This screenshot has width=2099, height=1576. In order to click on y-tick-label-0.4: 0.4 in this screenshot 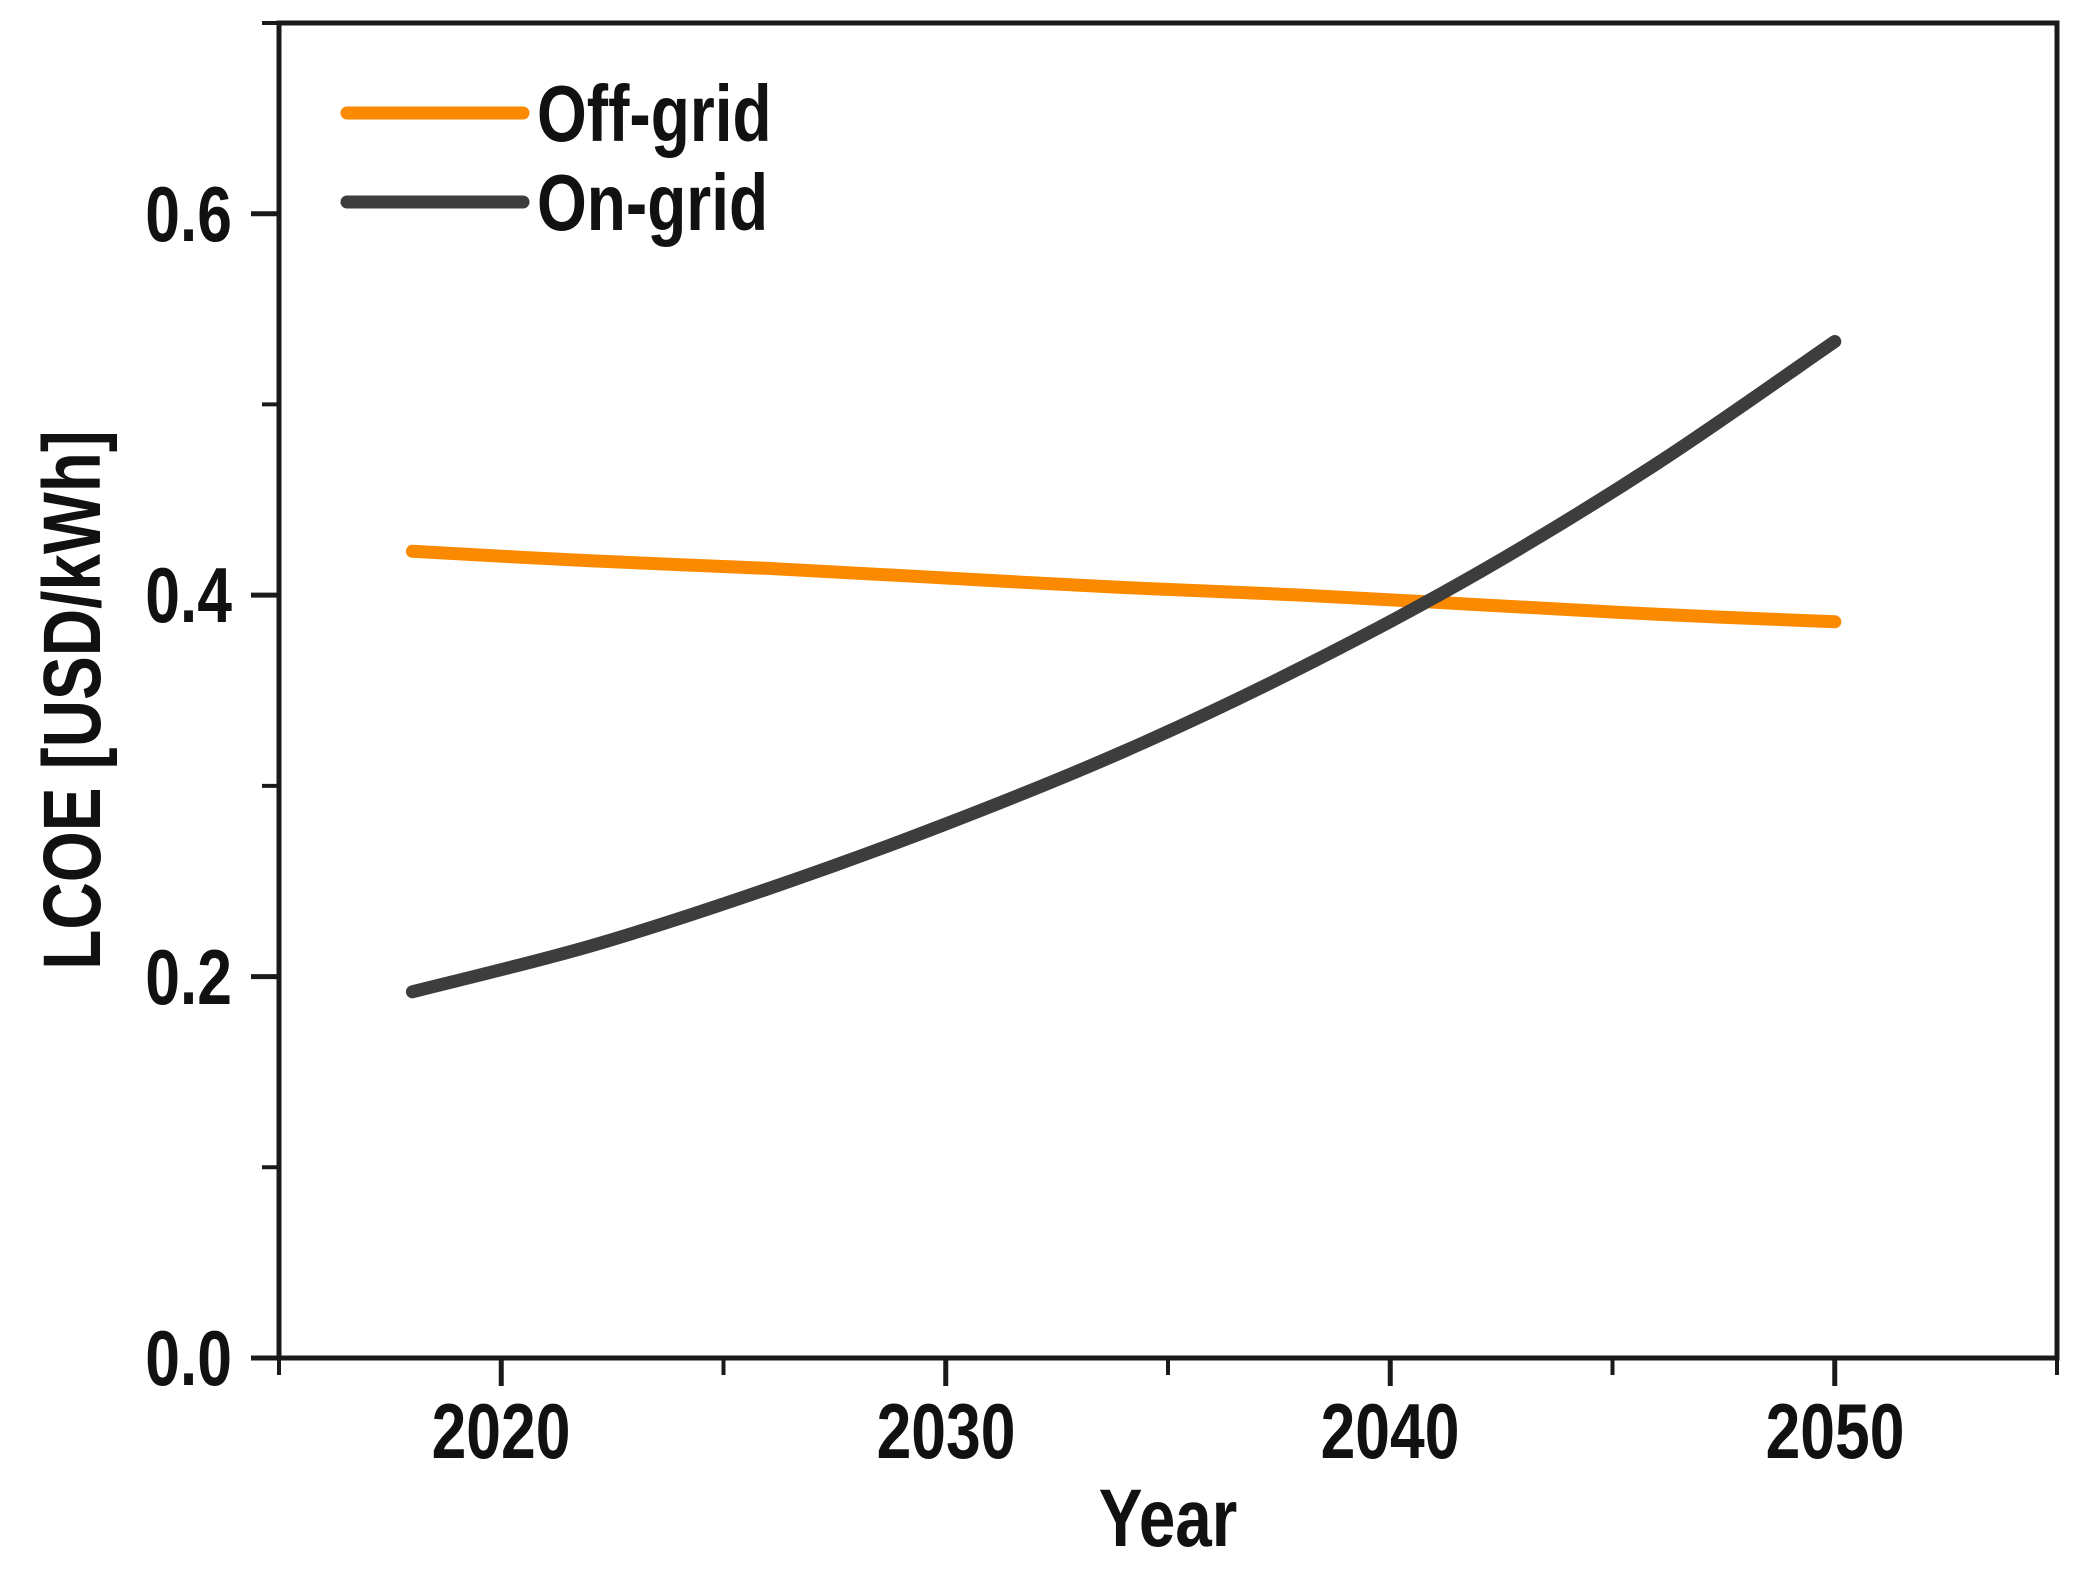, I will do `click(188, 595)`.